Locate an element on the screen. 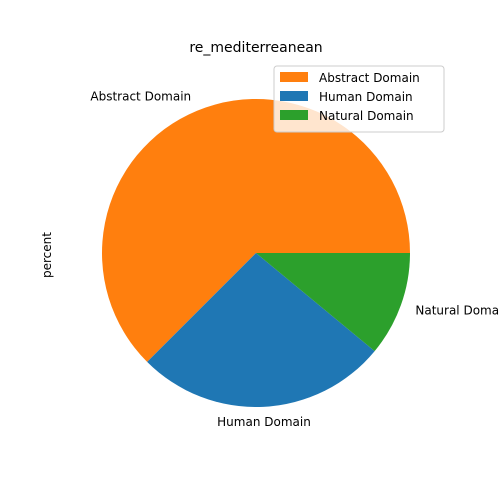  legend-label-abstract-domain: Abstract Domain is located at coordinates (369, 78).